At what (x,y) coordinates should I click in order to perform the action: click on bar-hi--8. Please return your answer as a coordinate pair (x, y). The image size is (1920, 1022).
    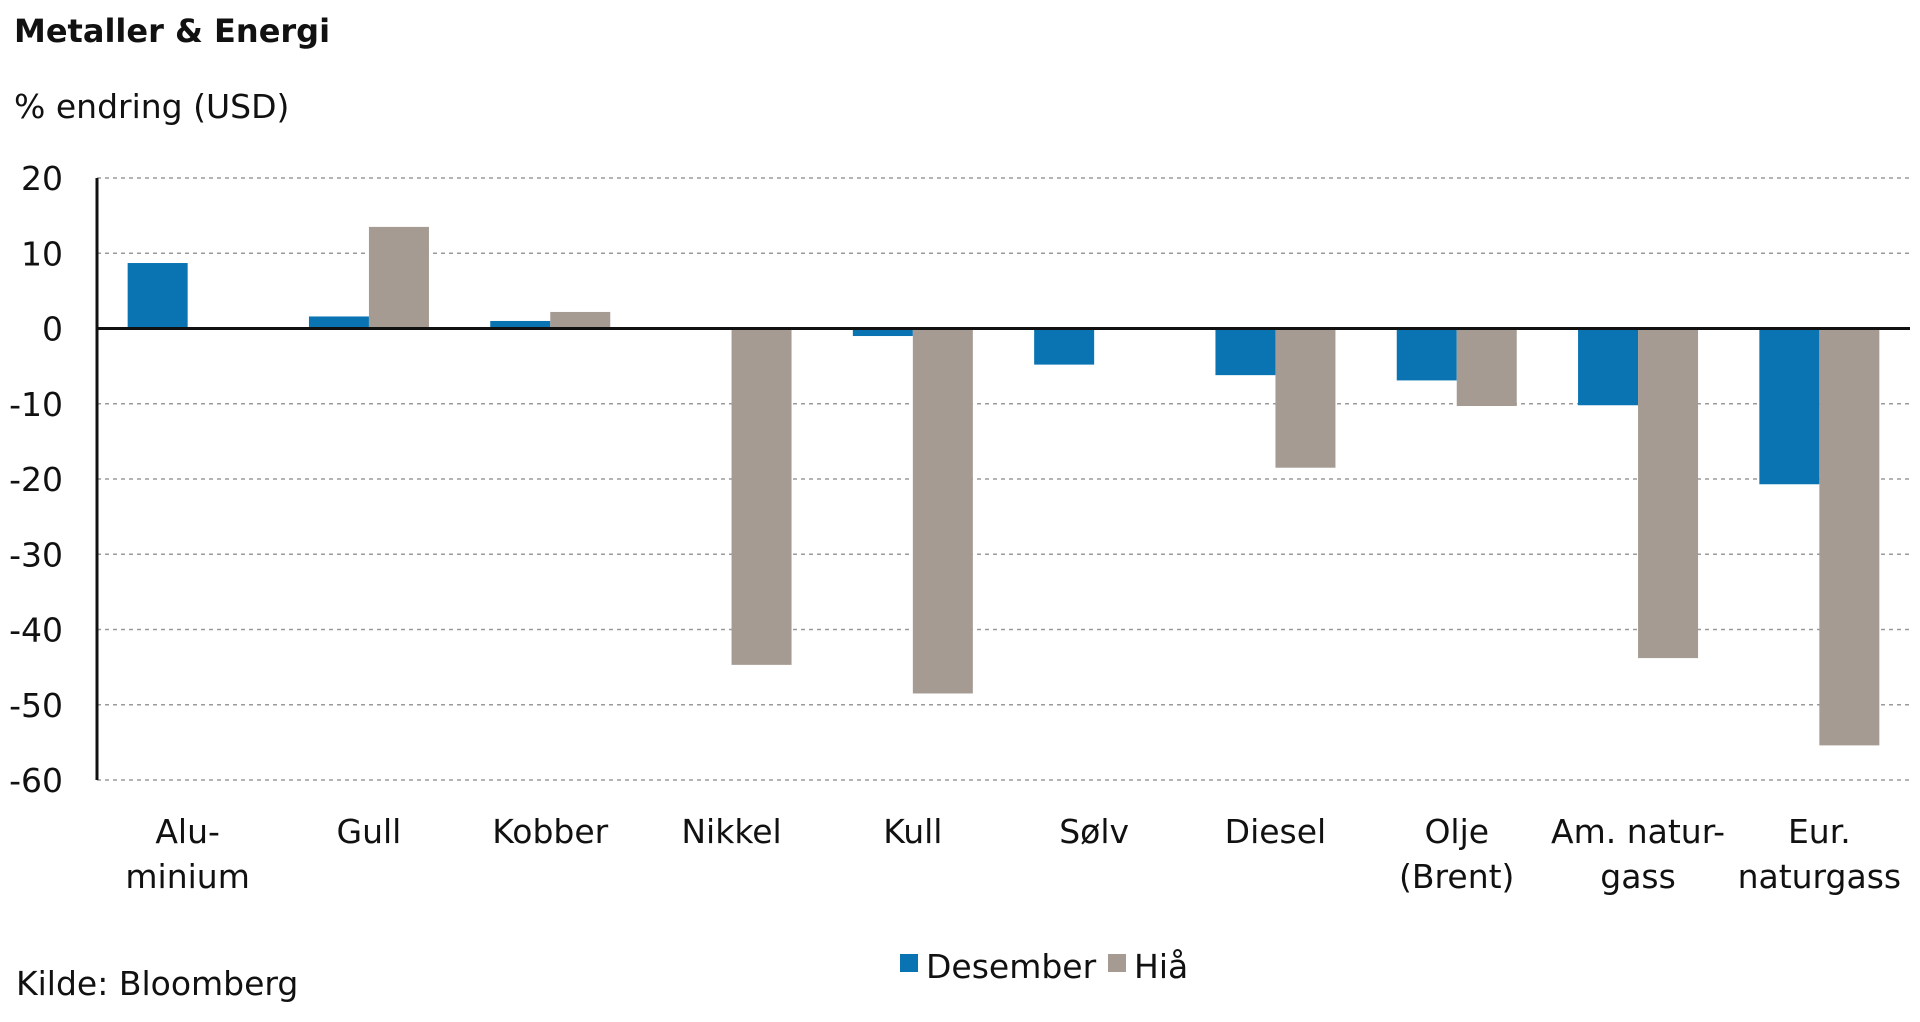
    Looking at the image, I should click on (1668, 493).